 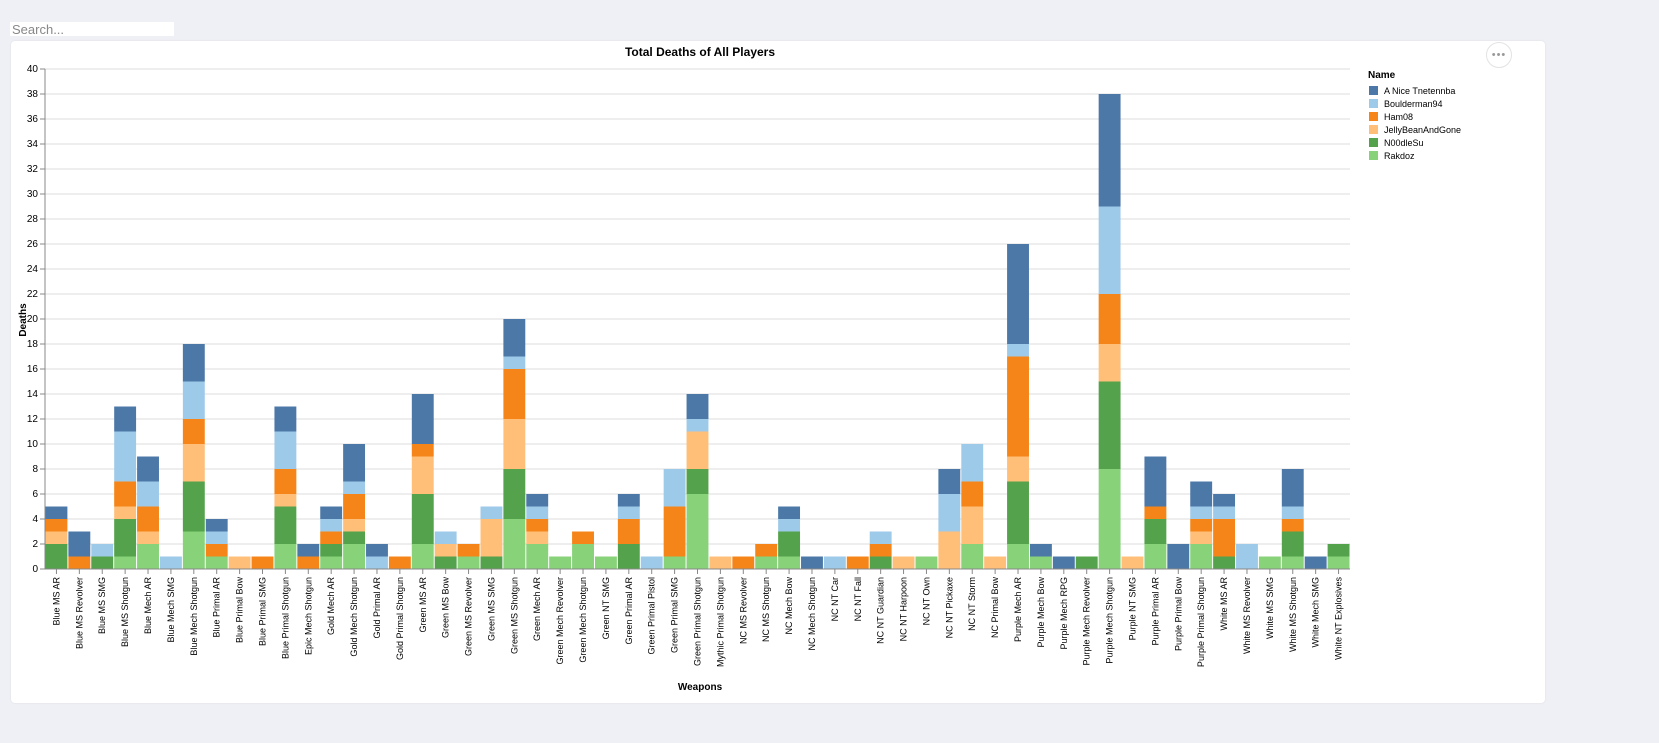 What do you see at coordinates (1399, 156) in the screenshot?
I see `legend-label: Rakdoz` at bounding box center [1399, 156].